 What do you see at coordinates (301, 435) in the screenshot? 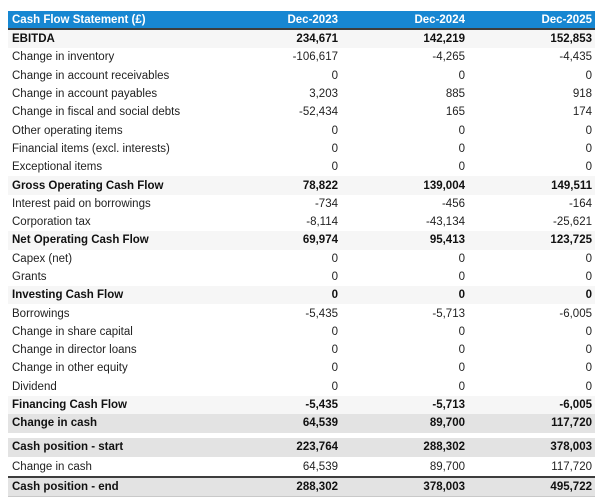
I see `section-divider` at bounding box center [301, 435].